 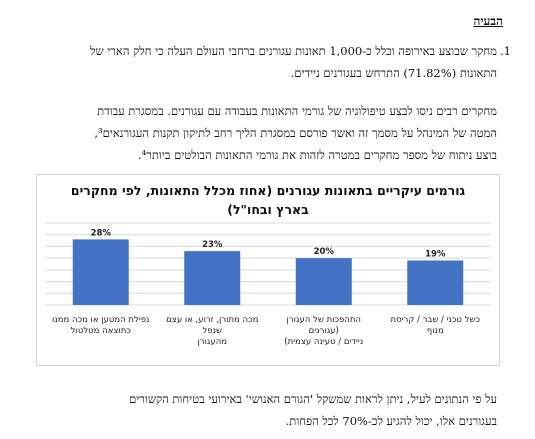 What do you see at coordinates (212, 325) in the screenshot?
I see `category-label-line: מכה מתורן, זרוע, או עצם שנפל` at bounding box center [212, 325].